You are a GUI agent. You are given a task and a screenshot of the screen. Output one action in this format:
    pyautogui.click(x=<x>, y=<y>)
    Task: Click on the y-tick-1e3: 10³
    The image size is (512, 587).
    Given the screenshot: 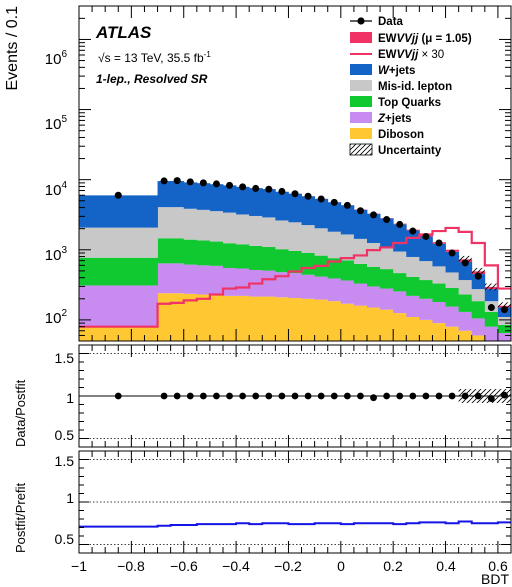 What is the action you would take?
    pyautogui.click(x=56, y=254)
    